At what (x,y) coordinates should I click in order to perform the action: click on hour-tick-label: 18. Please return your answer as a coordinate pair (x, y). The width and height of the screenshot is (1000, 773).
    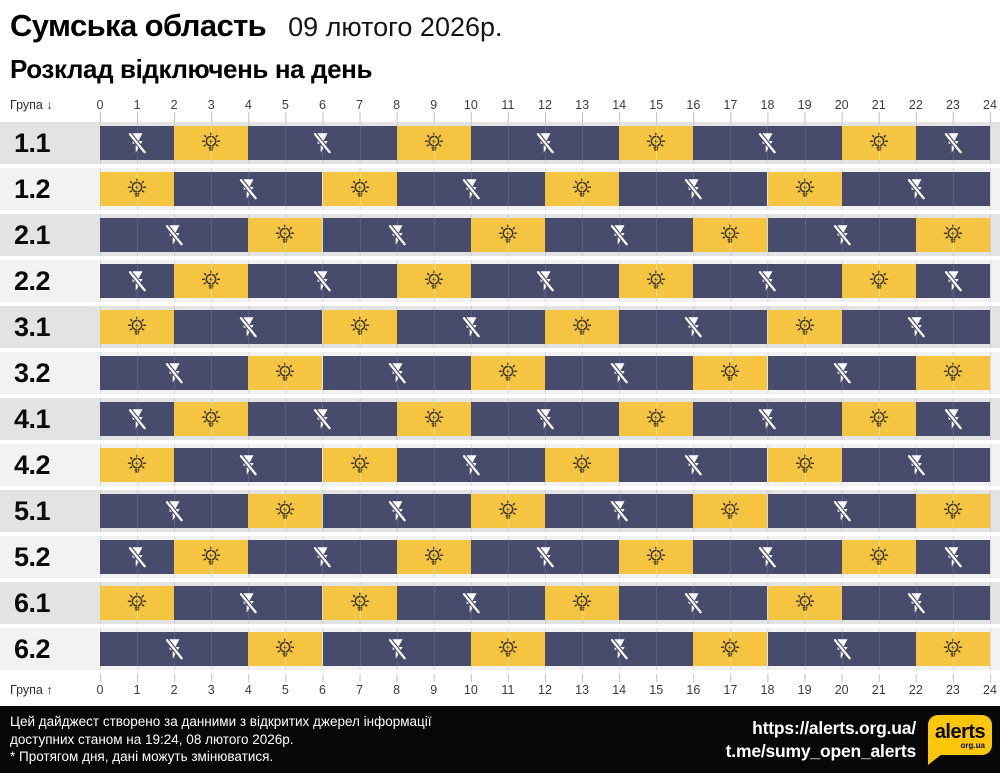
    Looking at the image, I should click on (767, 105).